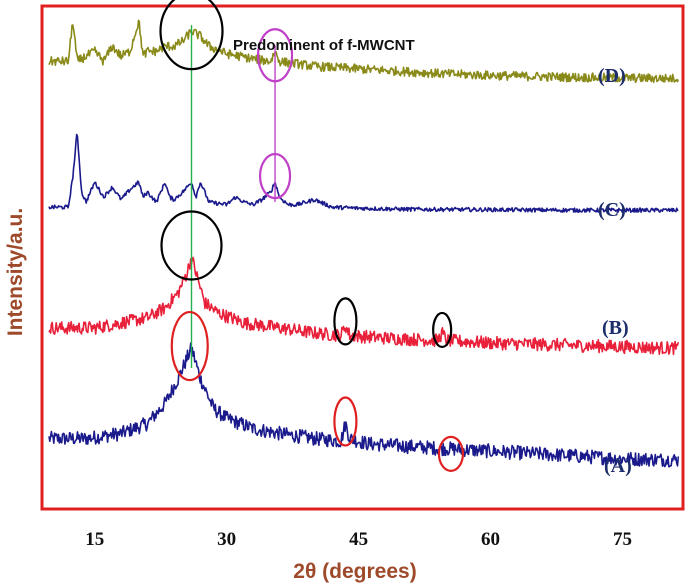 The image size is (685, 587). I want to click on series-label-a: (A), so click(618, 466).